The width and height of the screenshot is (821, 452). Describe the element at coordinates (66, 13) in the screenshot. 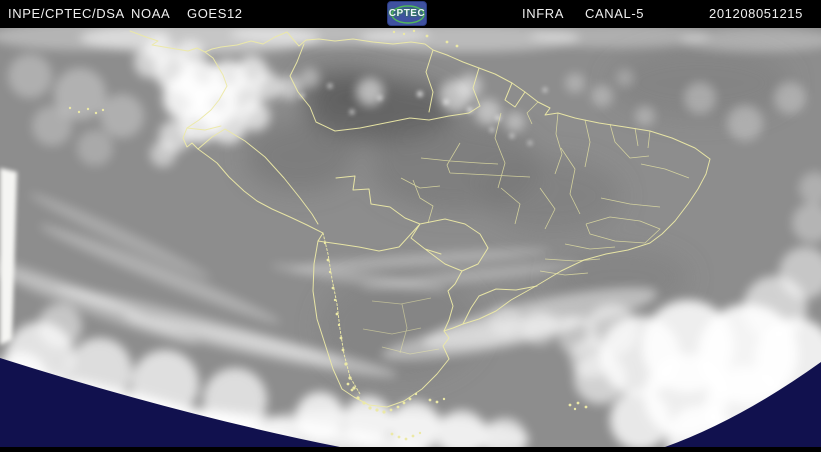

I see `agency-label: INPE/CPTEC/DSA` at that location.